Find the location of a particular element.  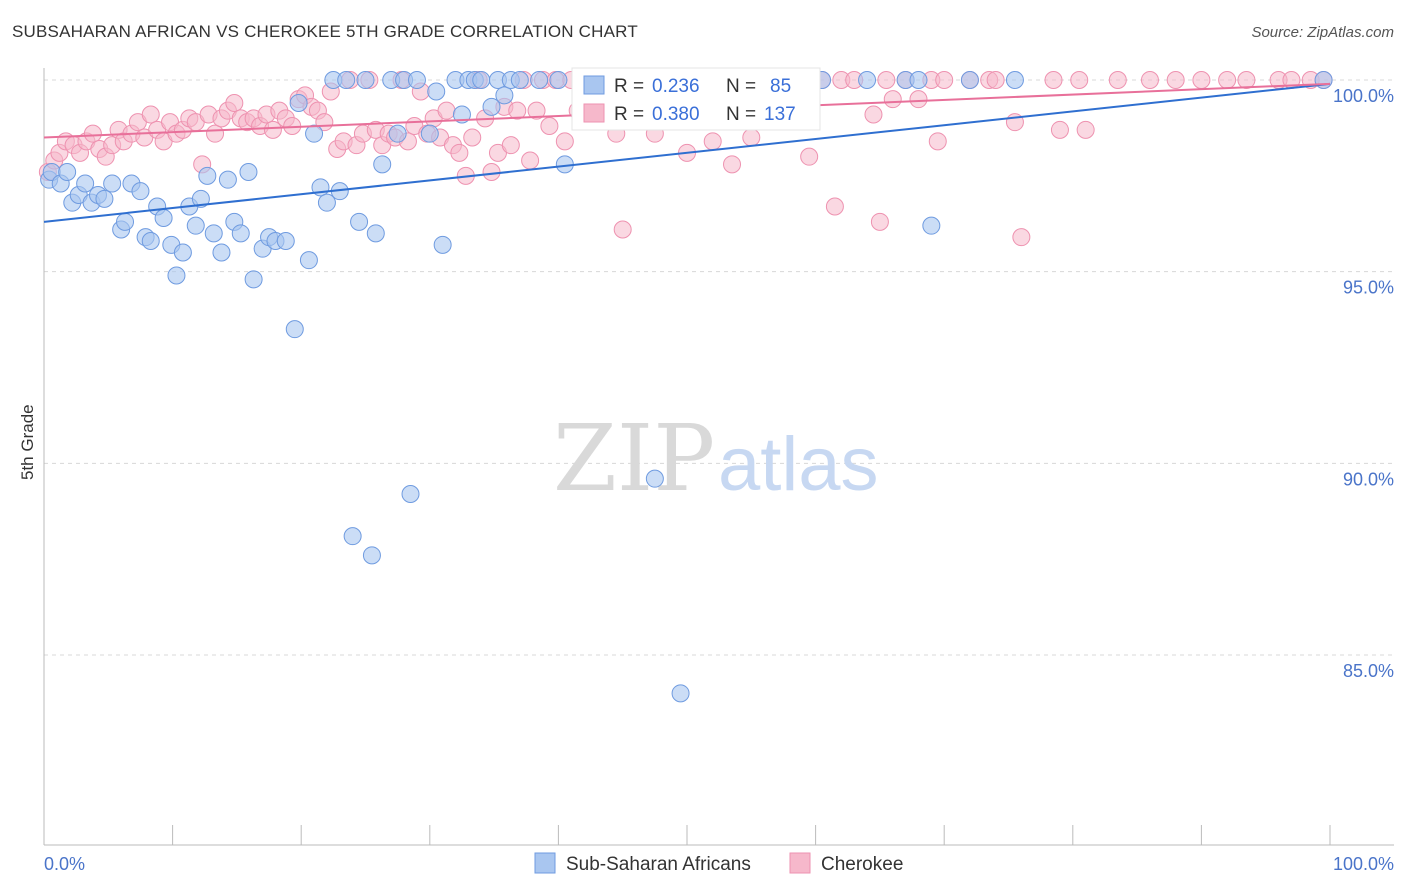

stats-box: R = 0.236 N = 85 R = 0.380 N = 137 is located at coordinates (696, 99).